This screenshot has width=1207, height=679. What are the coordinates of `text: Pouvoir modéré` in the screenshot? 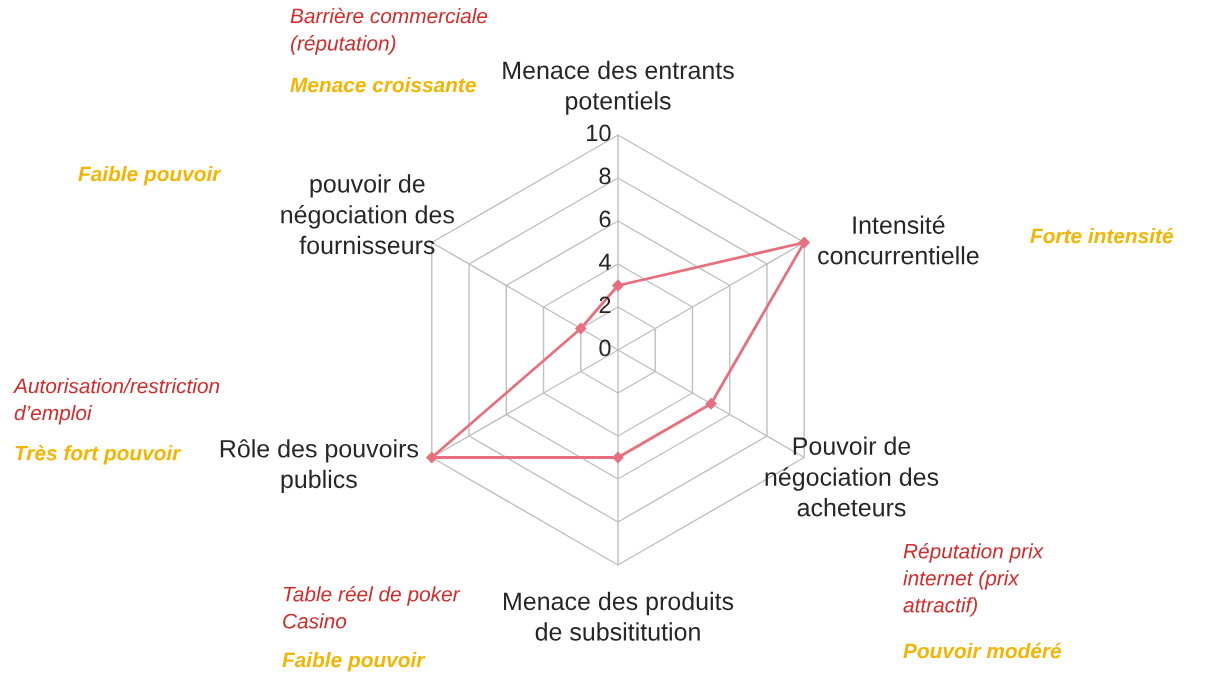 It's located at (982, 650).